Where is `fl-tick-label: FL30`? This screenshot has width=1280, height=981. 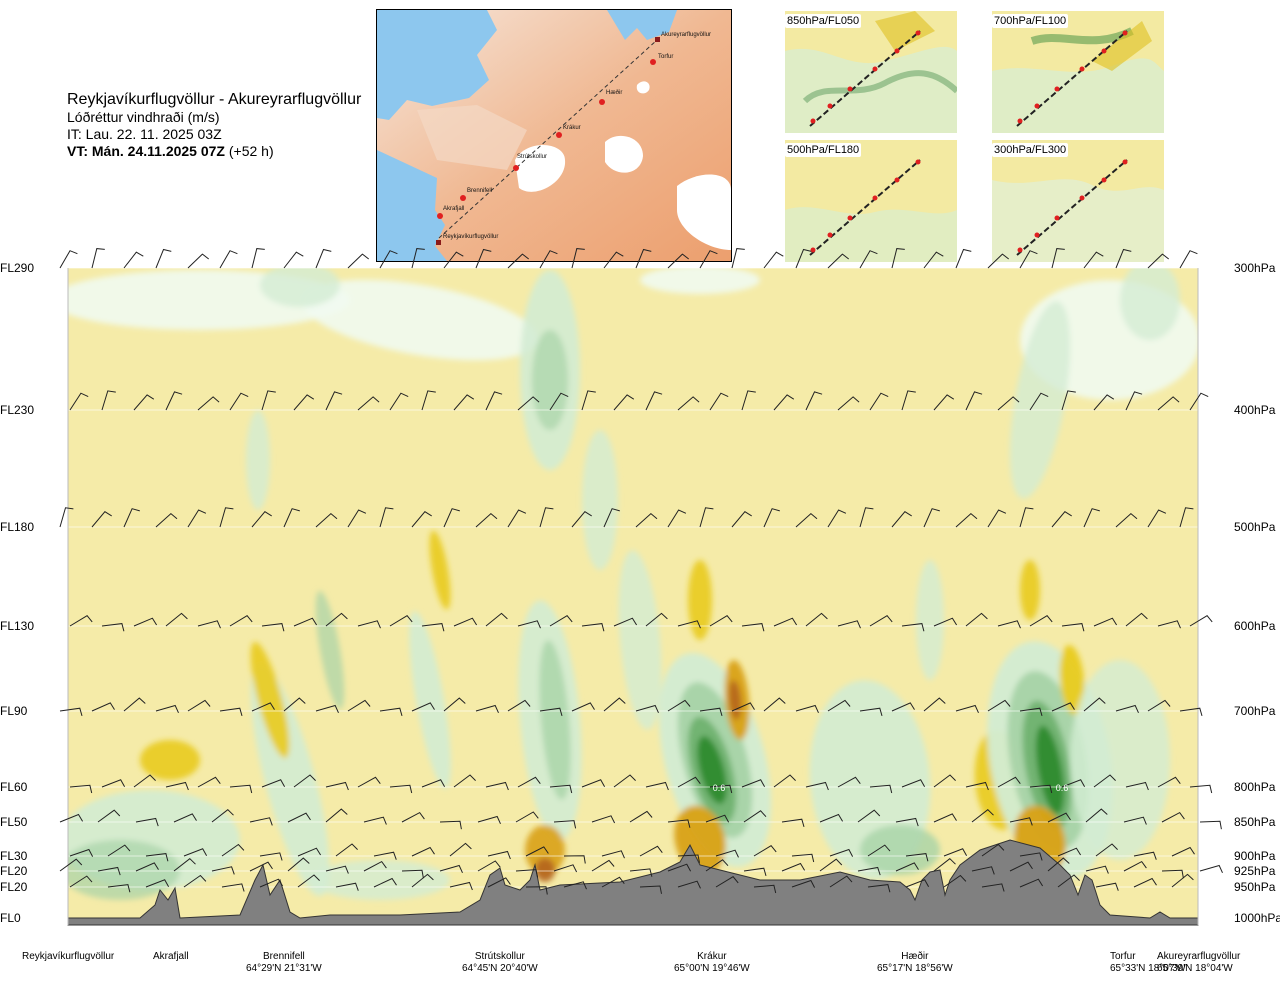 fl-tick-label: FL30 is located at coordinates (14, 856).